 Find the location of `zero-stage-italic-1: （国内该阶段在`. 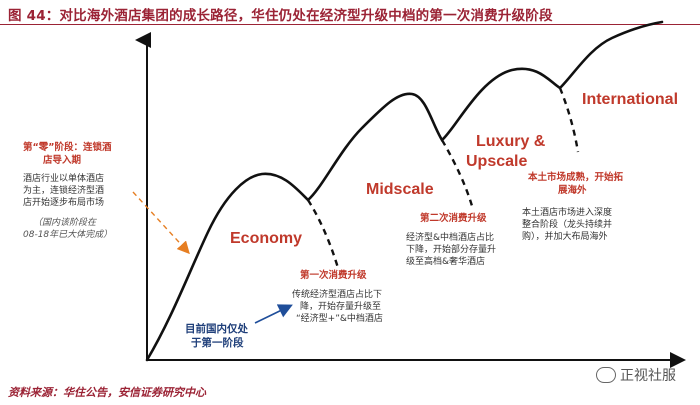

zero-stage-italic-1: （国内该阶段在 is located at coordinates (65, 223).